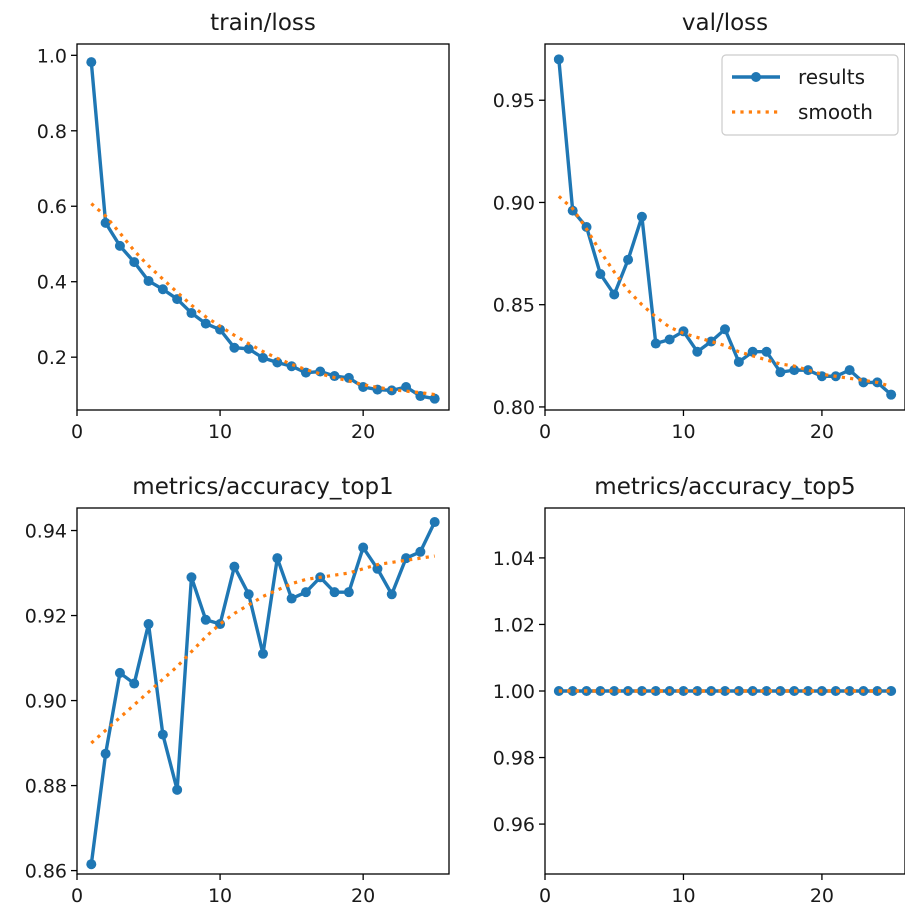  What do you see at coordinates (831, 77) in the screenshot?
I see `legend-label-results: results` at bounding box center [831, 77].